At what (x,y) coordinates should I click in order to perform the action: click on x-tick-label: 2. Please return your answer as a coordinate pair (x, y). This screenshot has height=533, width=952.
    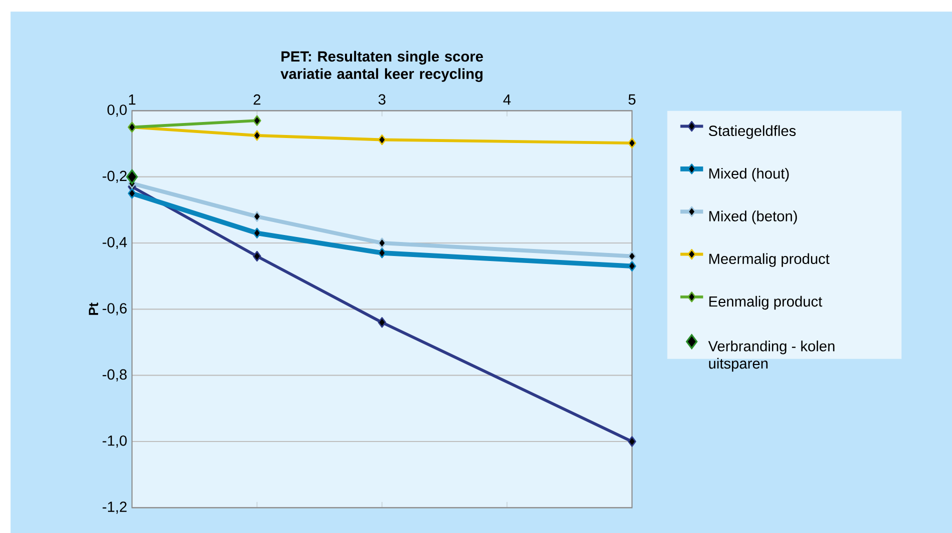
    Looking at the image, I should click on (257, 99).